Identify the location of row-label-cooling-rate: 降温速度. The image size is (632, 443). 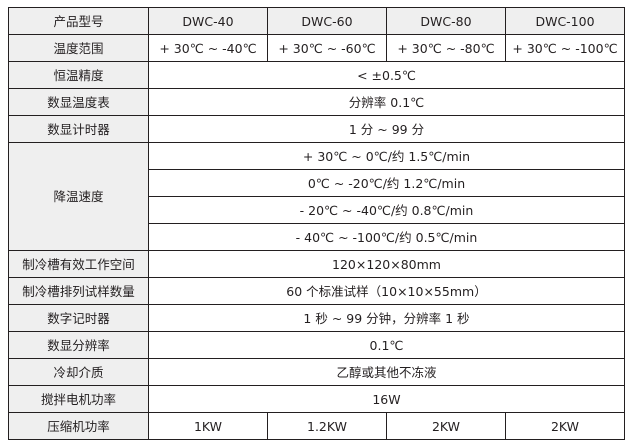
(78, 196).